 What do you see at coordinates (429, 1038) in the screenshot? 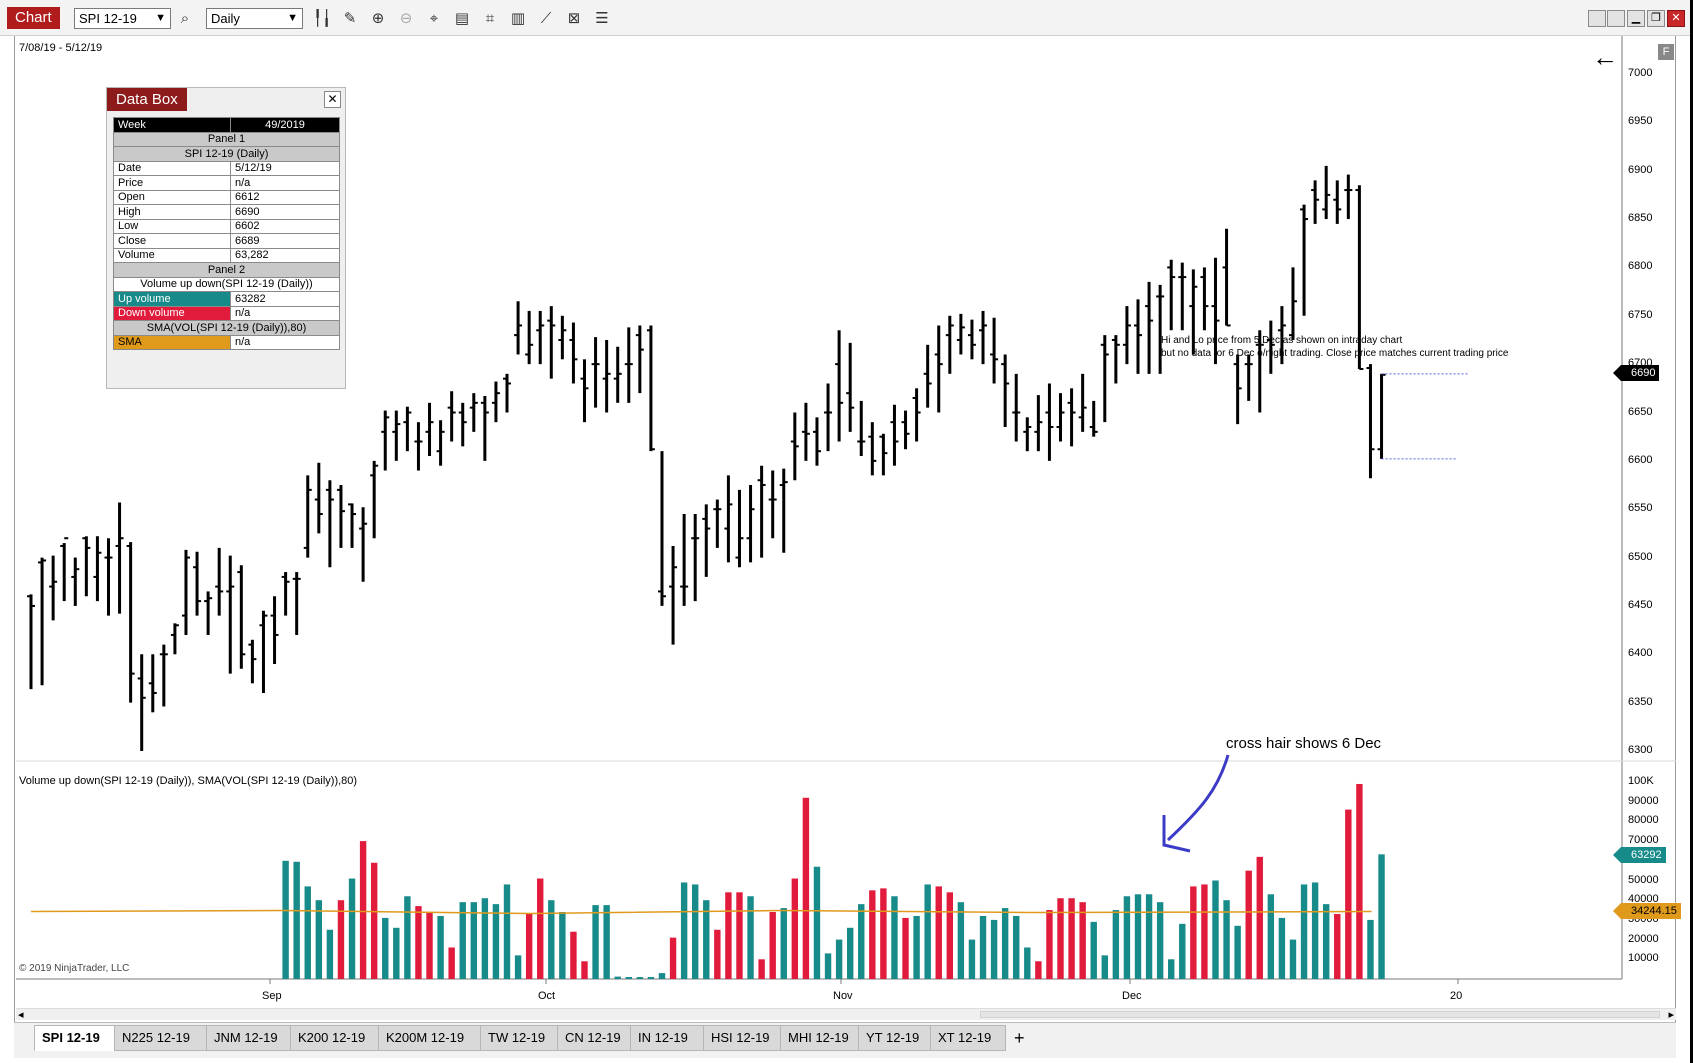
I see `tab-k200m: K200M 12-19` at bounding box center [429, 1038].